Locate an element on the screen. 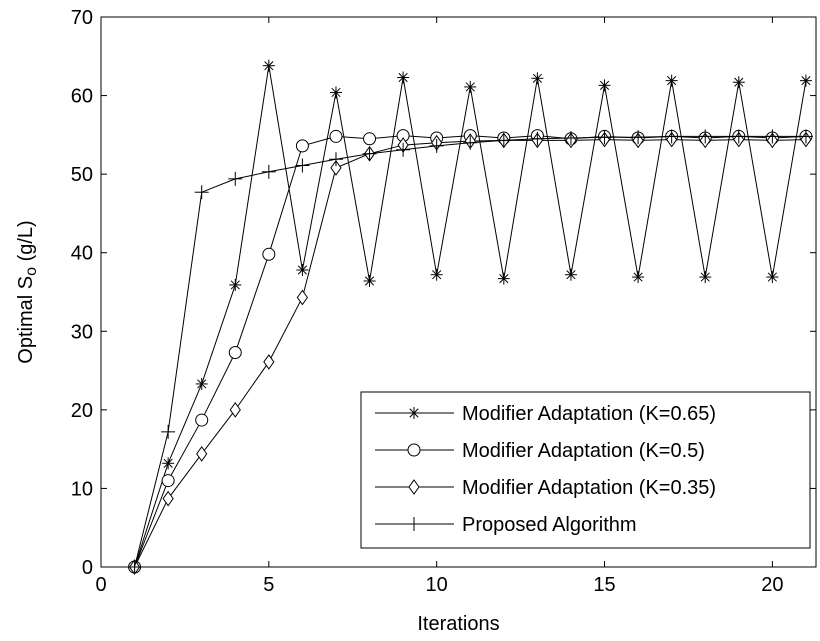 The image size is (820, 641). y-tick-label: 30 is located at coordinates (82, 332).